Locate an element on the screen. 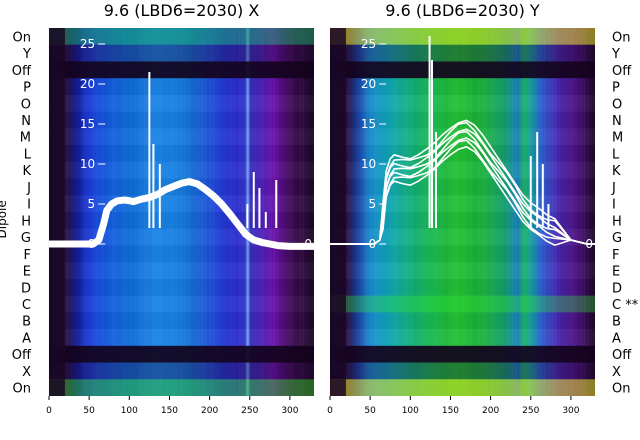 The height and width of the screenshot is (440, 640). series-band is located at coordinates (181, 214).